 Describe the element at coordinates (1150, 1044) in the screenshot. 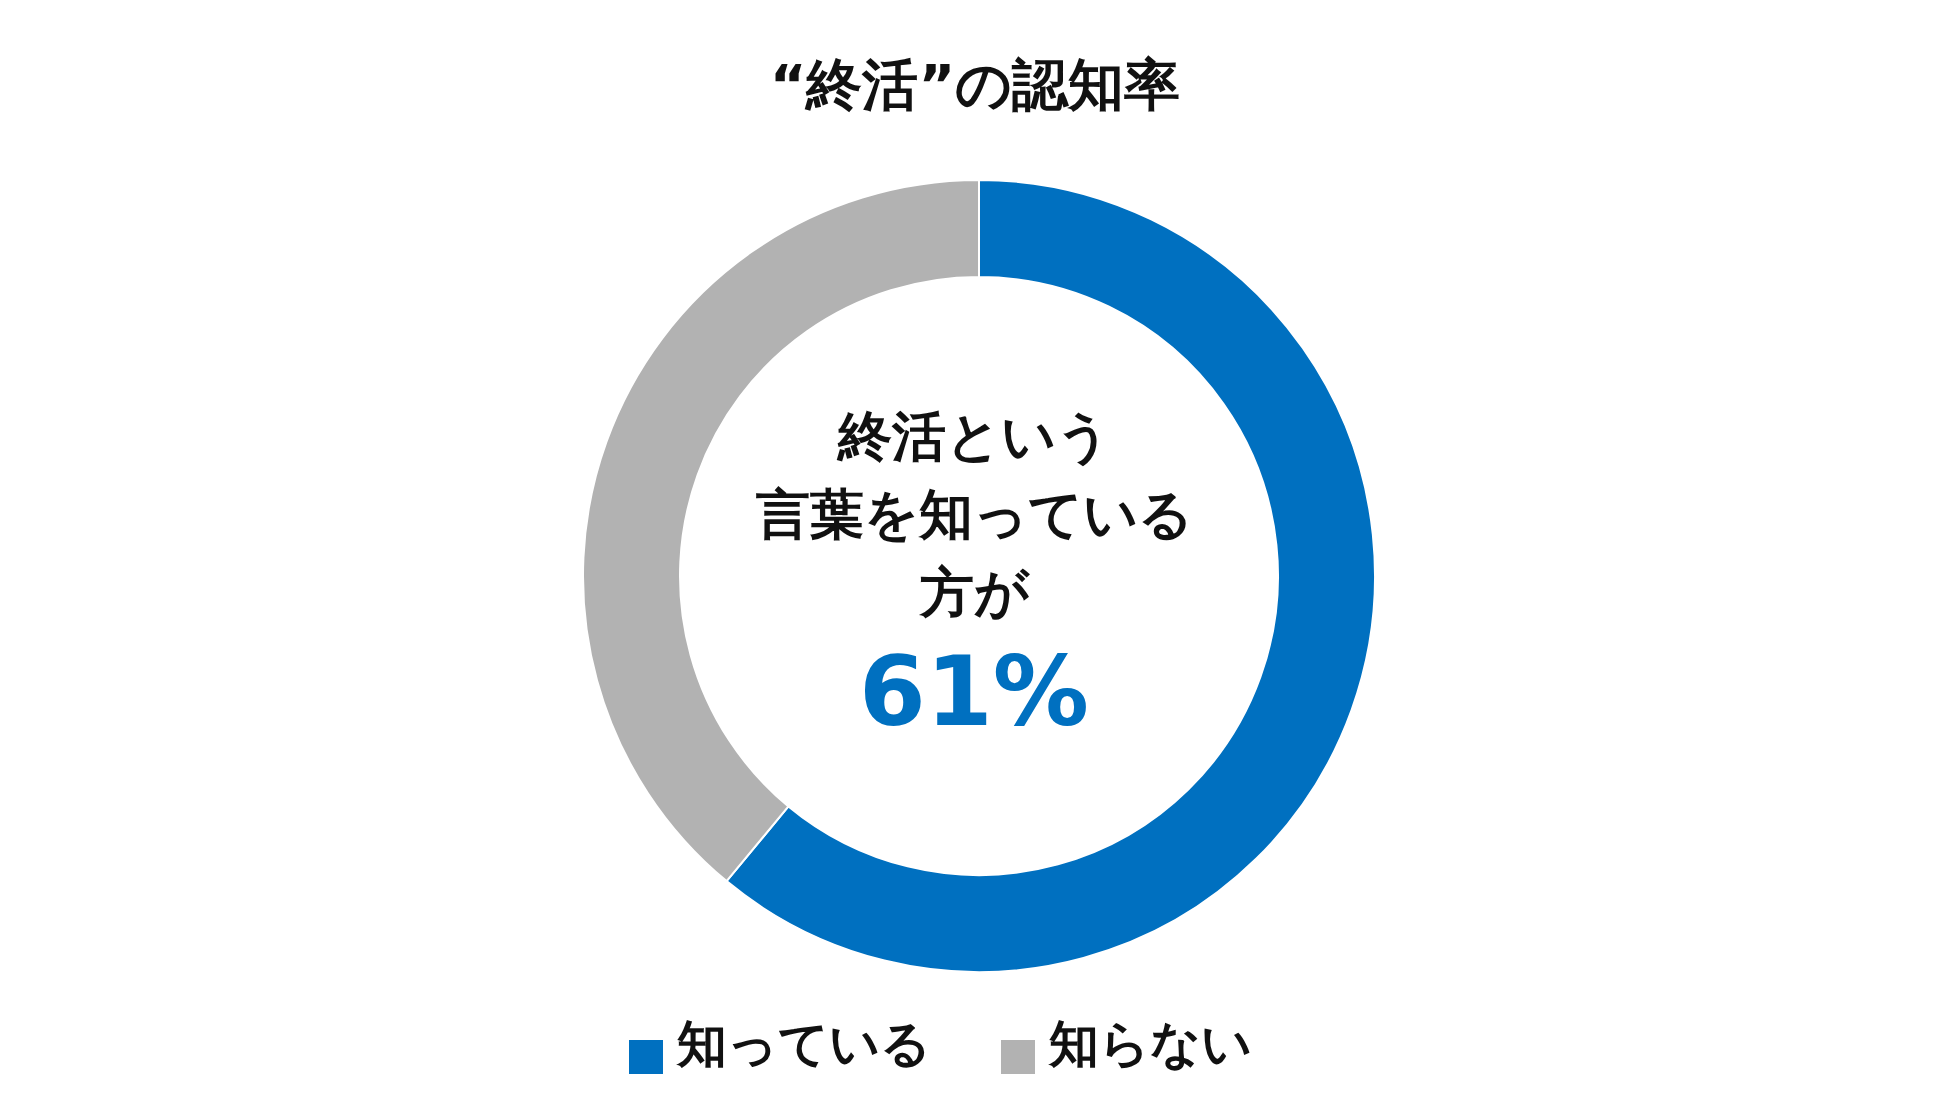

I see `legend-label: 知らない` at that location.